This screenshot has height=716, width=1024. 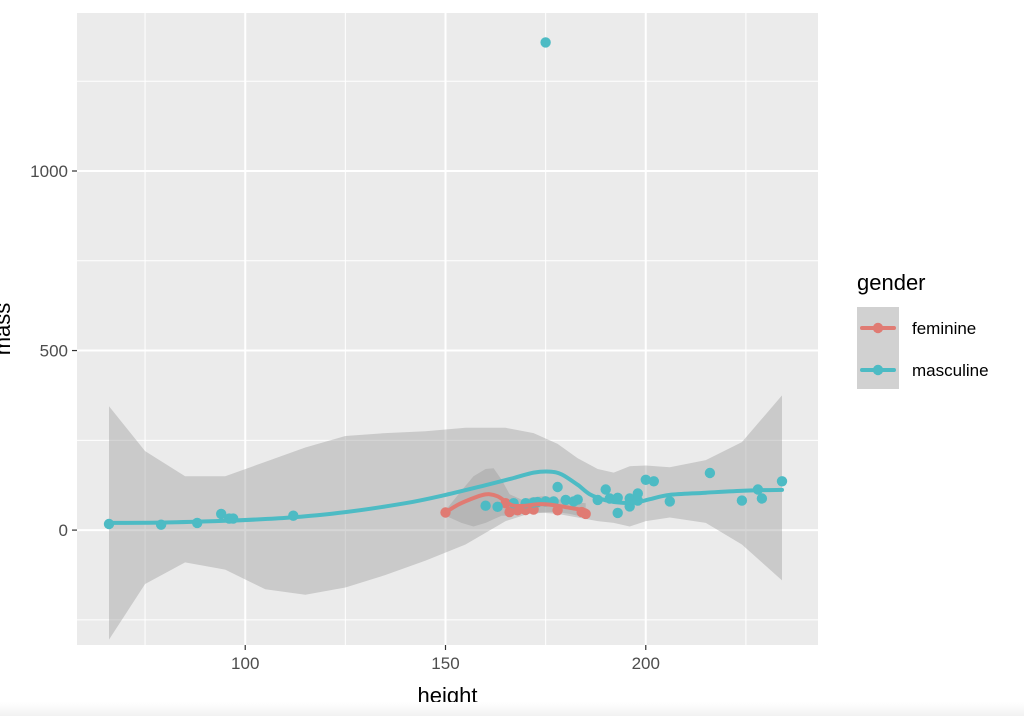 I want to click on y-tick-label: 0, so click(x=63, y=530).